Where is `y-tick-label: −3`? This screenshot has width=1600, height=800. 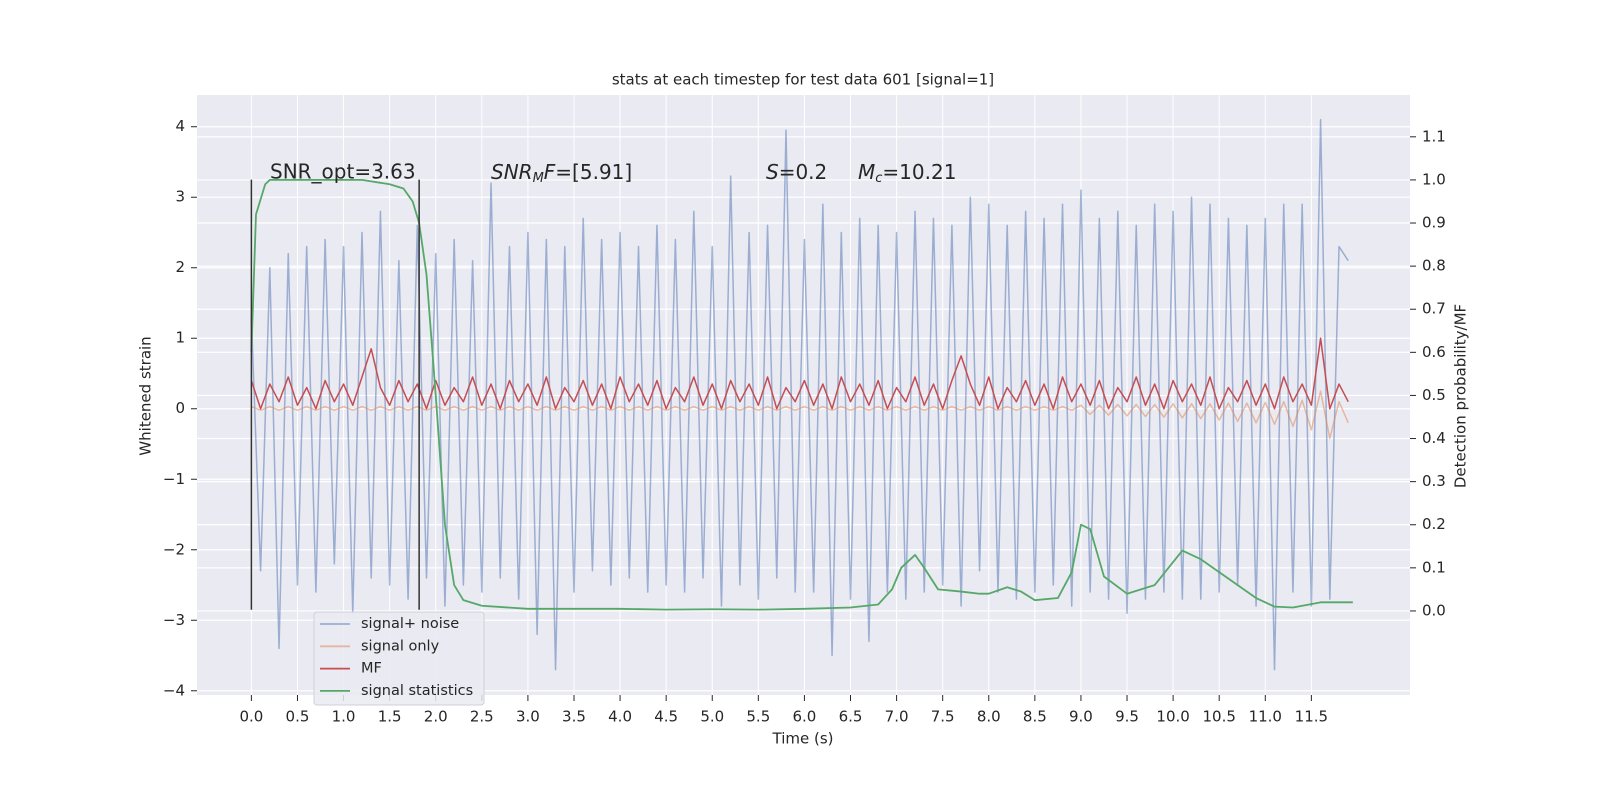
y-tick-label: −3 is located at coordinates (174, 620).